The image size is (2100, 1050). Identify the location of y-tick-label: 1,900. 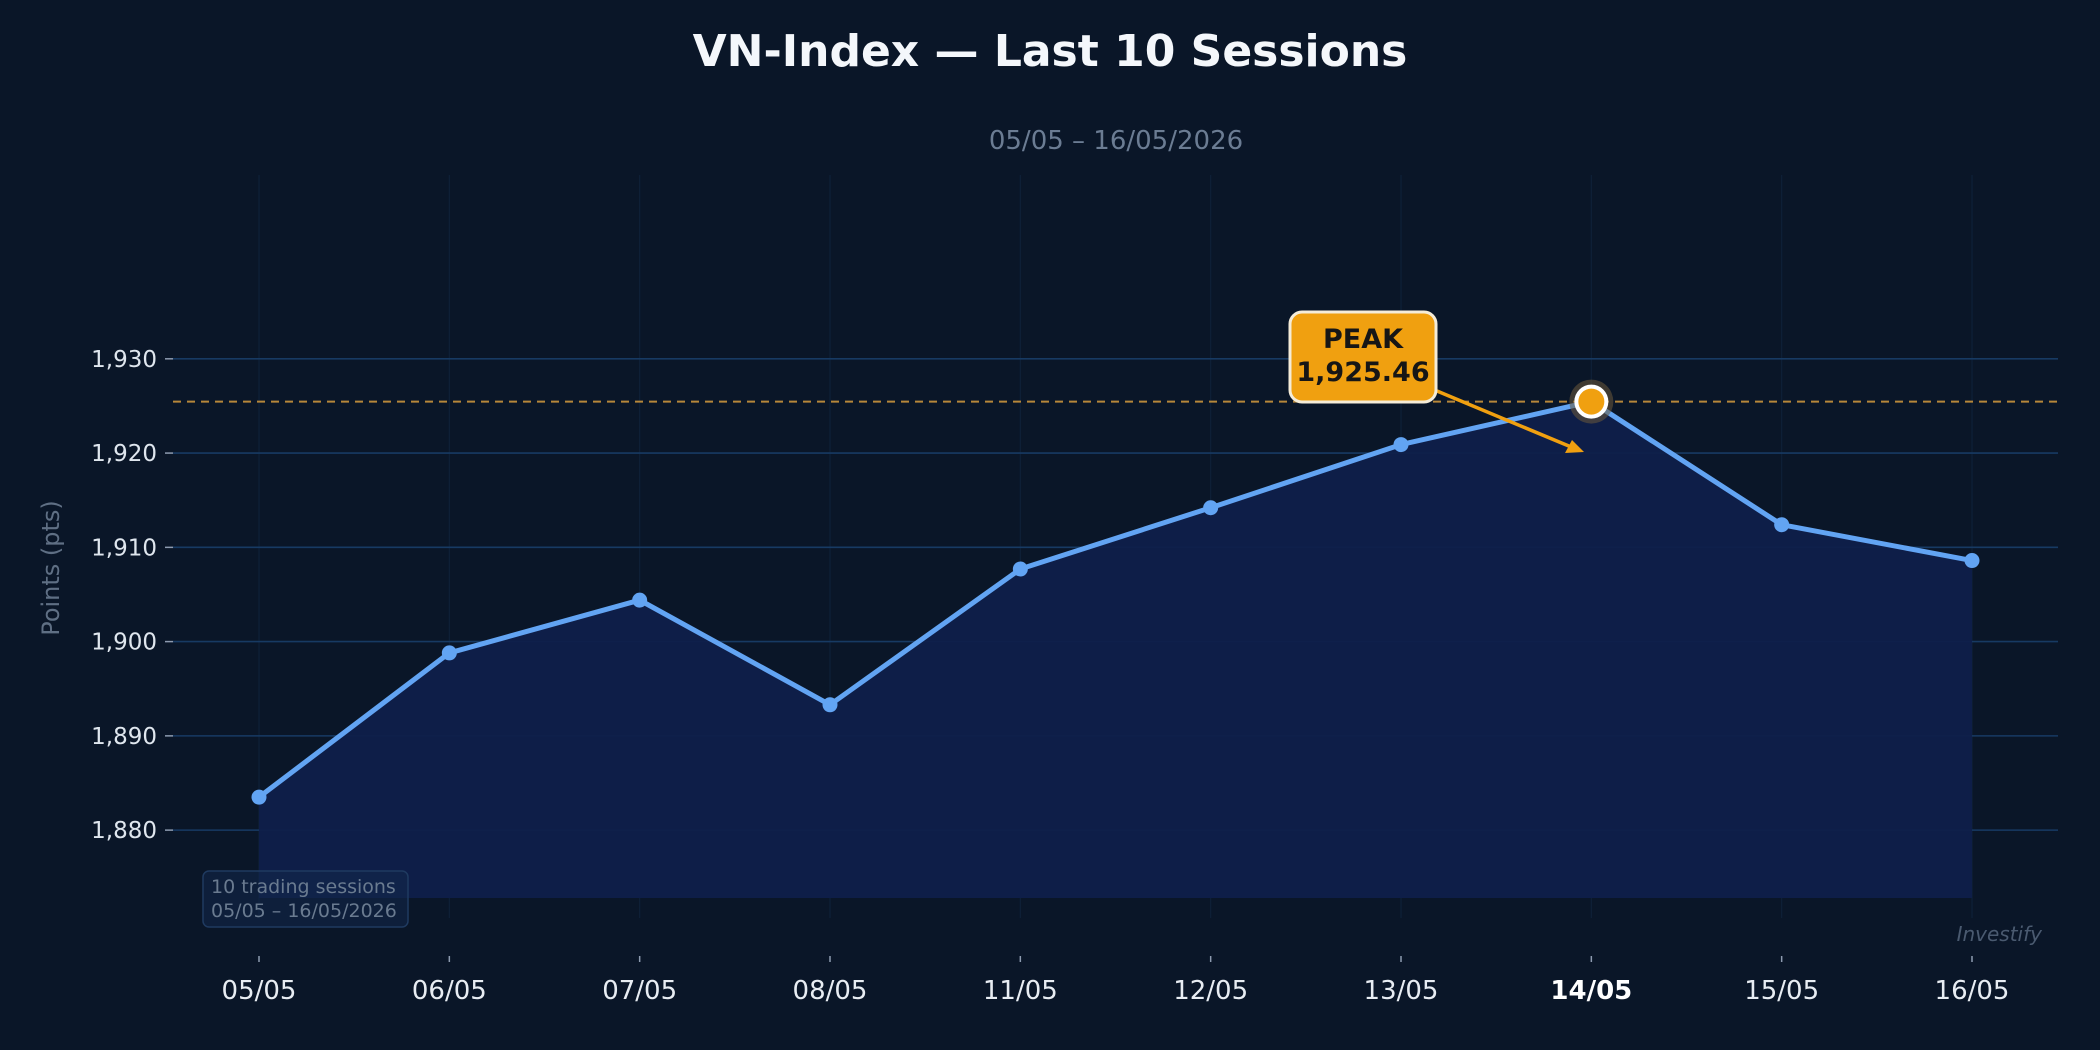
(124, 643).